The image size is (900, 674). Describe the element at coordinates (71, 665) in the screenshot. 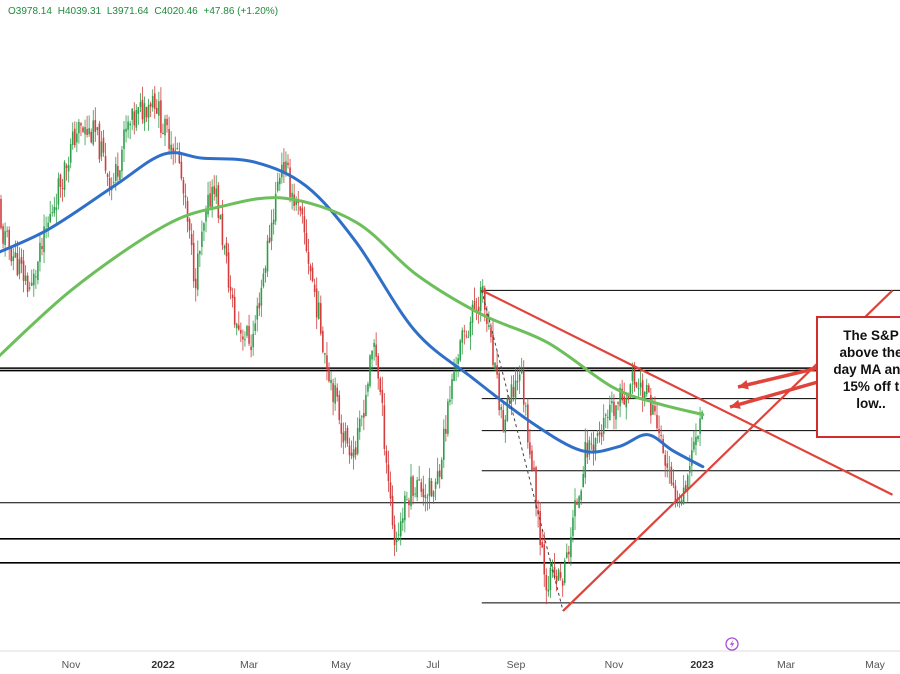

I see `x-tick-label: Nov` at that location.